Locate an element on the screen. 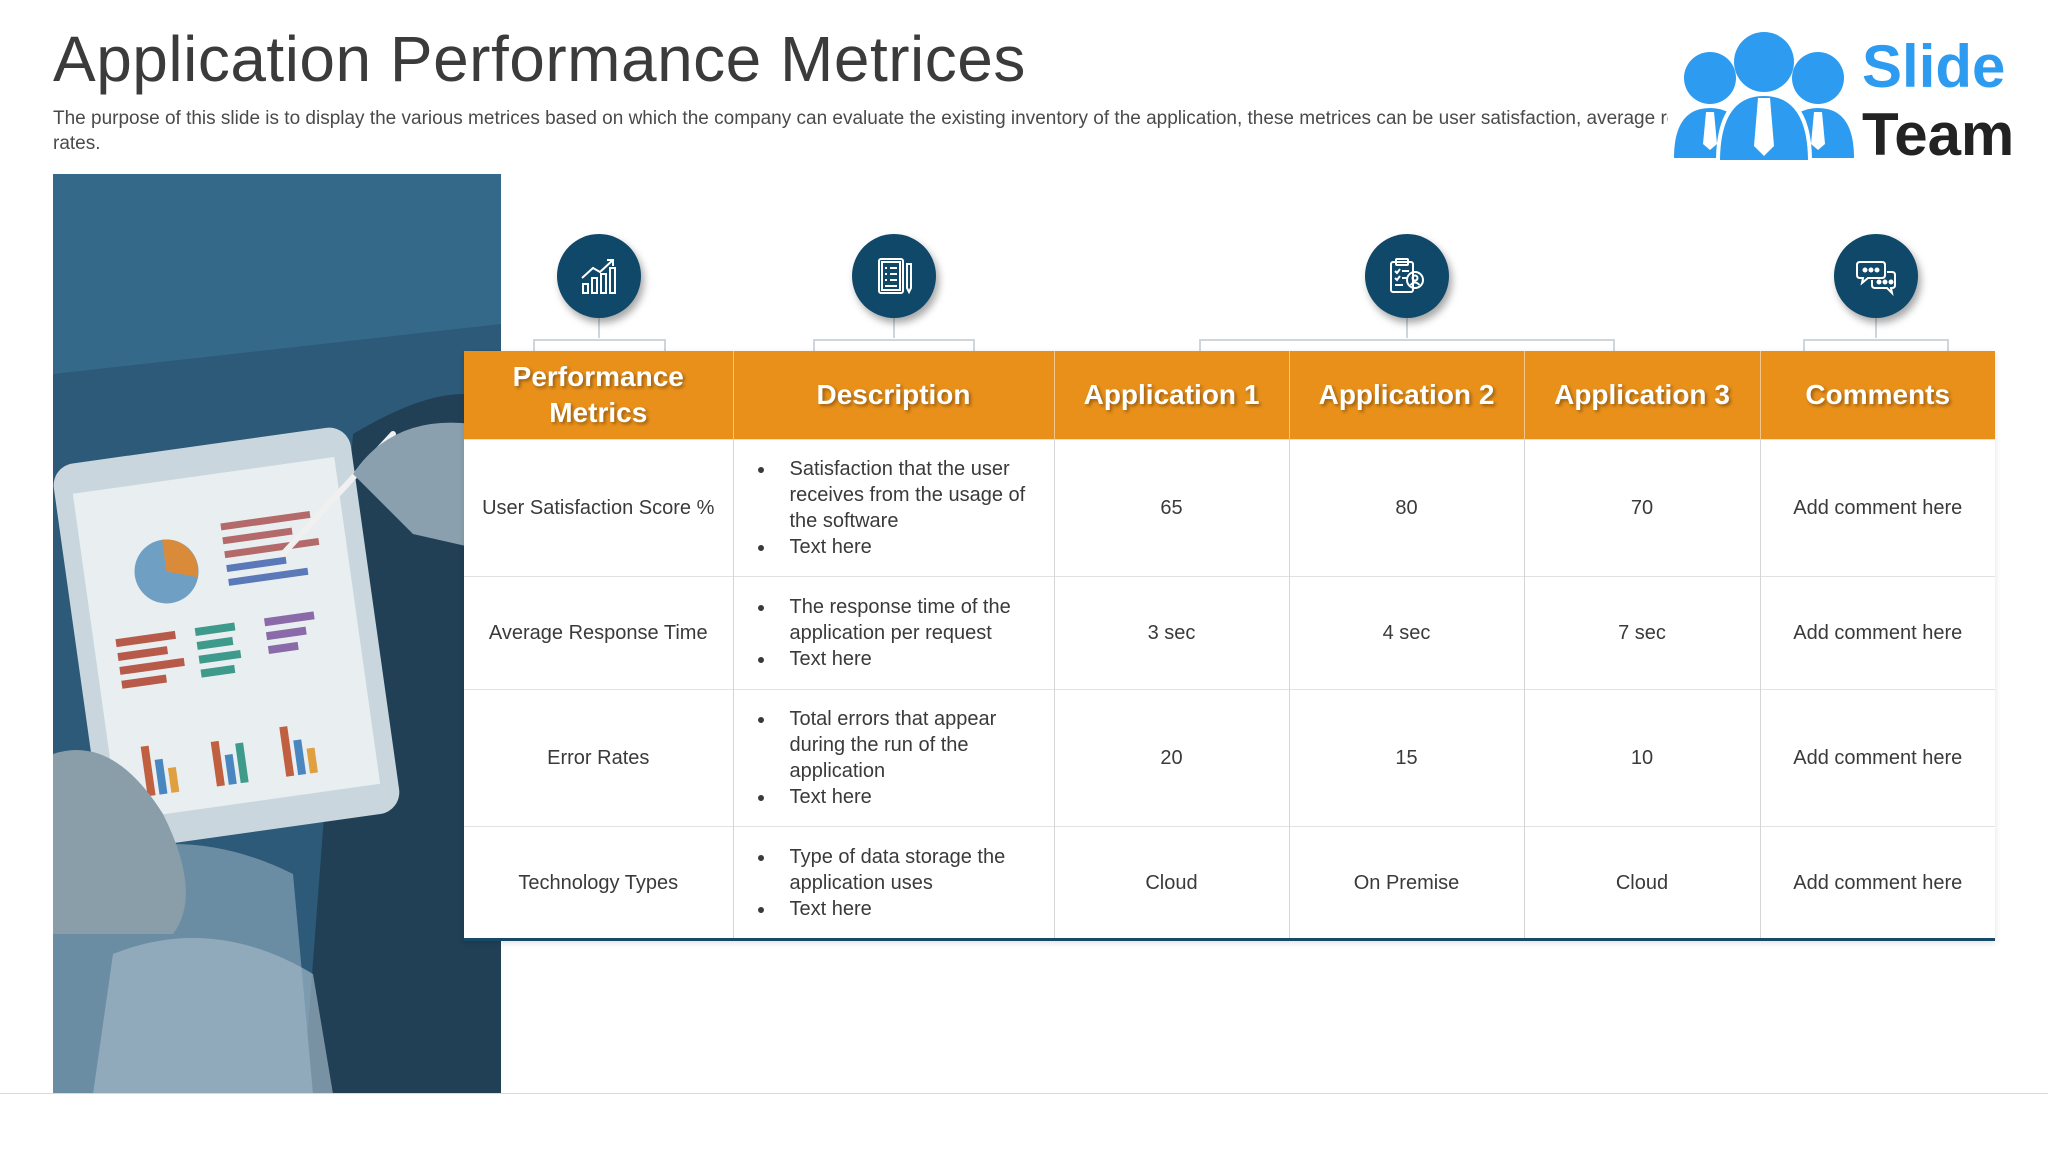  header-application-2: Application 2 is located at coordinates (1406, 395).